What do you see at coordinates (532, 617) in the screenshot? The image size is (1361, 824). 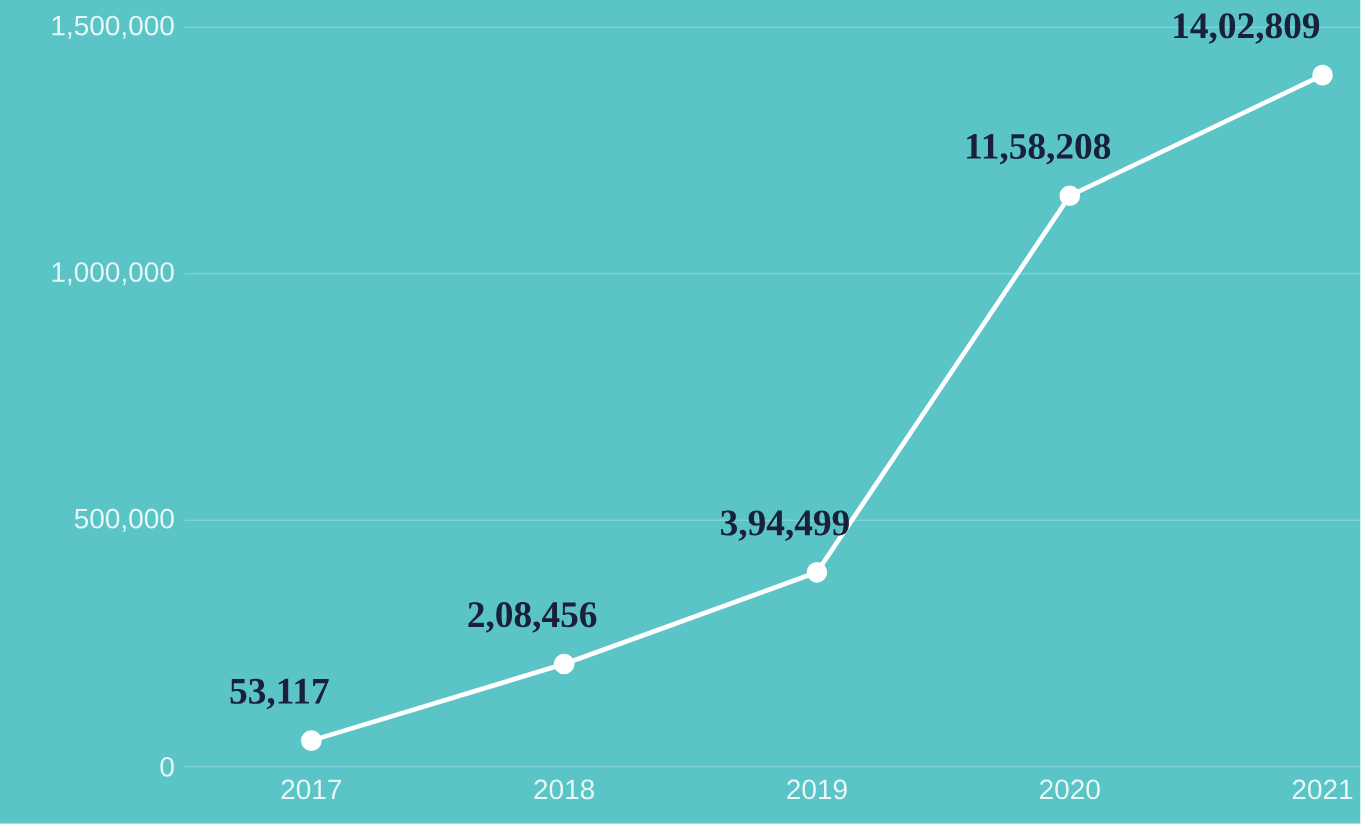 I see `data-label: 2,08,456` at bounding box center [532, 617].